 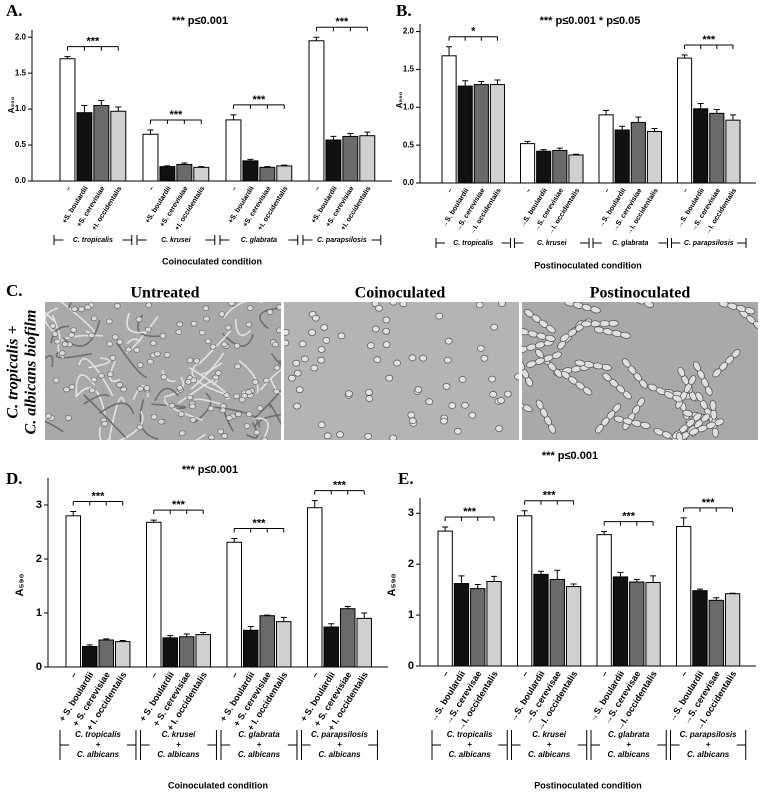 I want to click on y-tick-label: 1, so click(x=411, y=615).